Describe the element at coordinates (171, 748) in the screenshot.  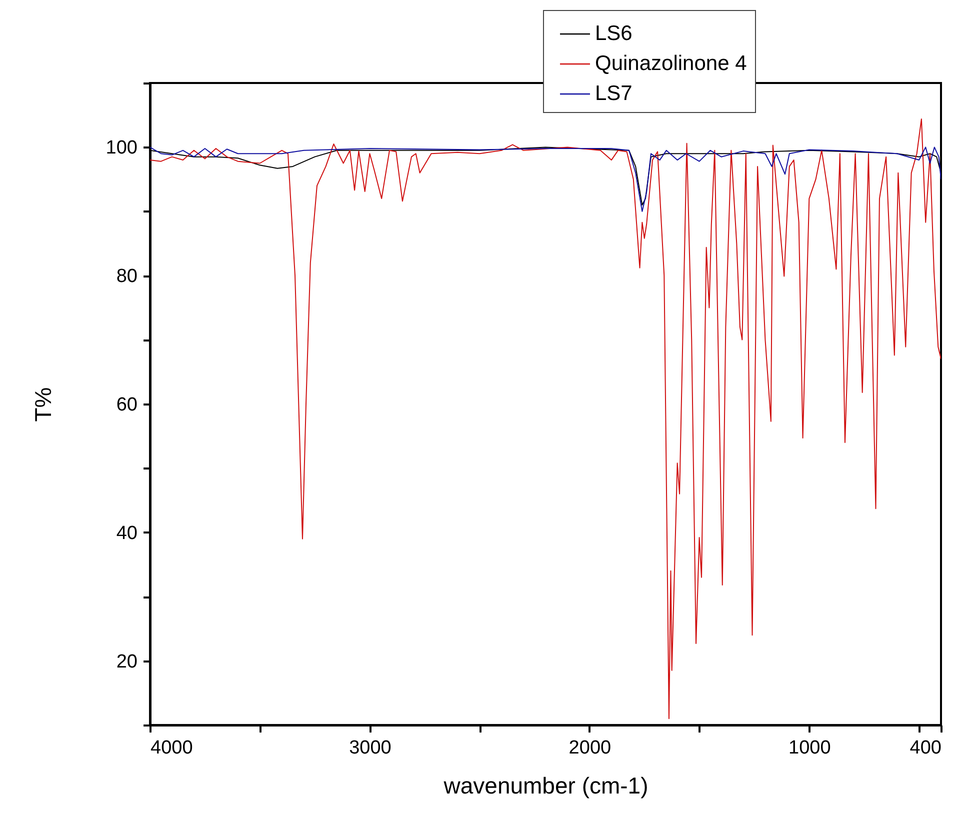
I see `x-tick-label: 4000` at that location.